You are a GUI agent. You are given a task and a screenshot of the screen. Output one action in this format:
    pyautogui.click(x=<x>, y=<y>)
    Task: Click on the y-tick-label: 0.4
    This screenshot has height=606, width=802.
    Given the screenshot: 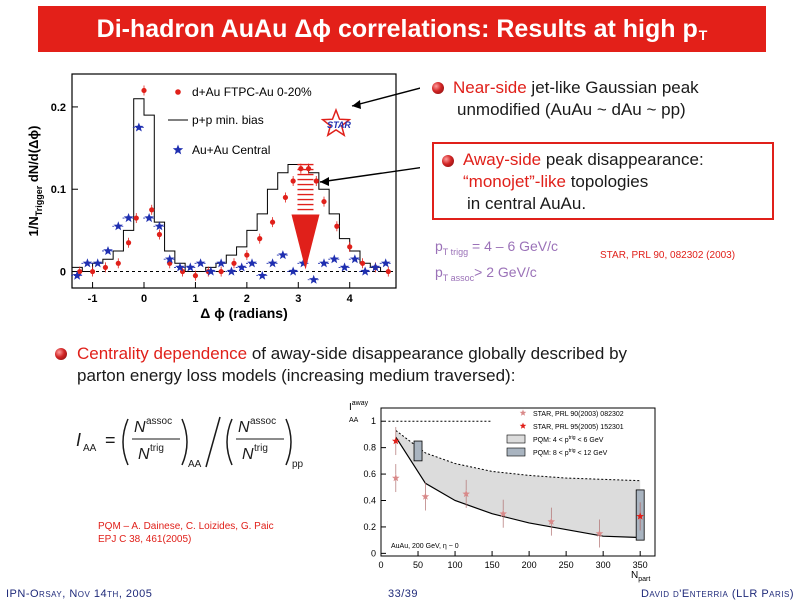 What is the action you would take?
    pyautogui.click(x=369, y=501)
    